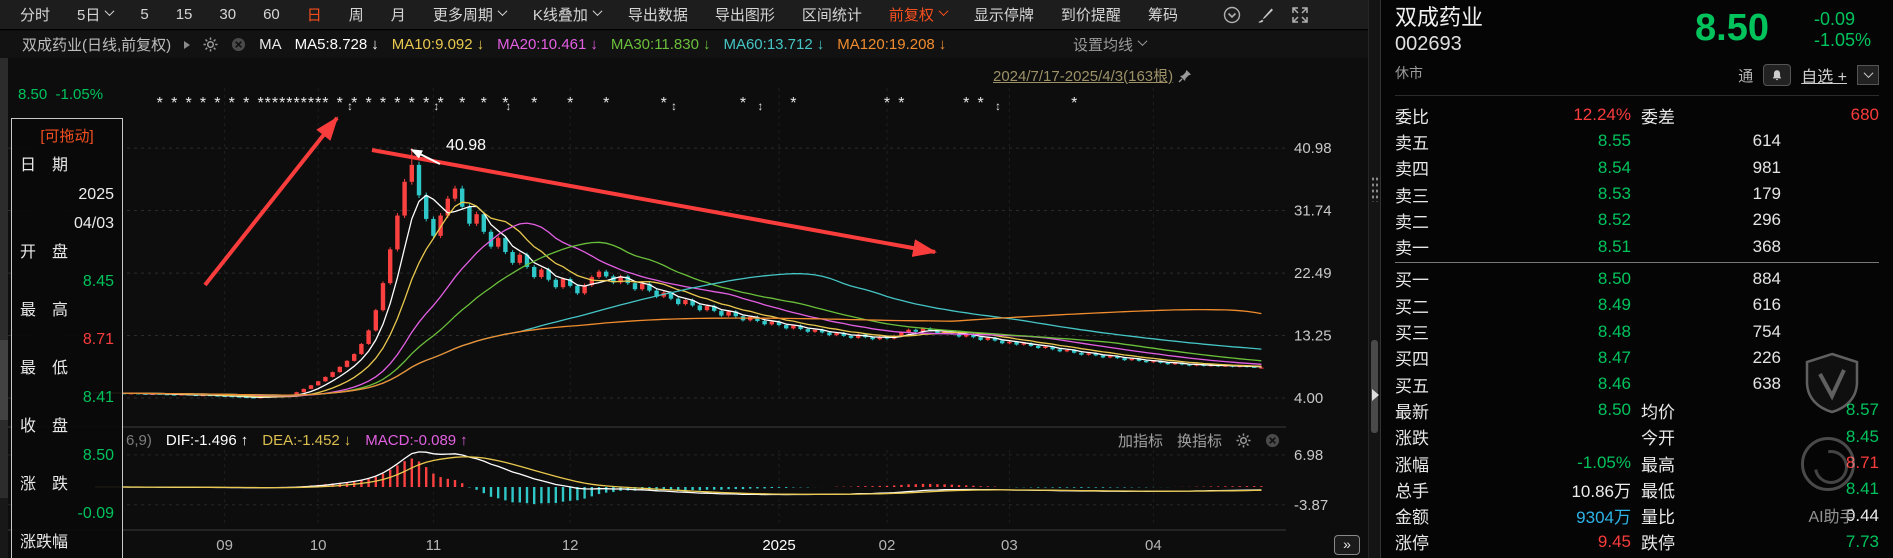 The height and width of the screenshot is (558, 1893). What do you see at coordinates (238, 44) in the screenshot?
I see `close-indicator-icon` at bounding box center [238, 44].